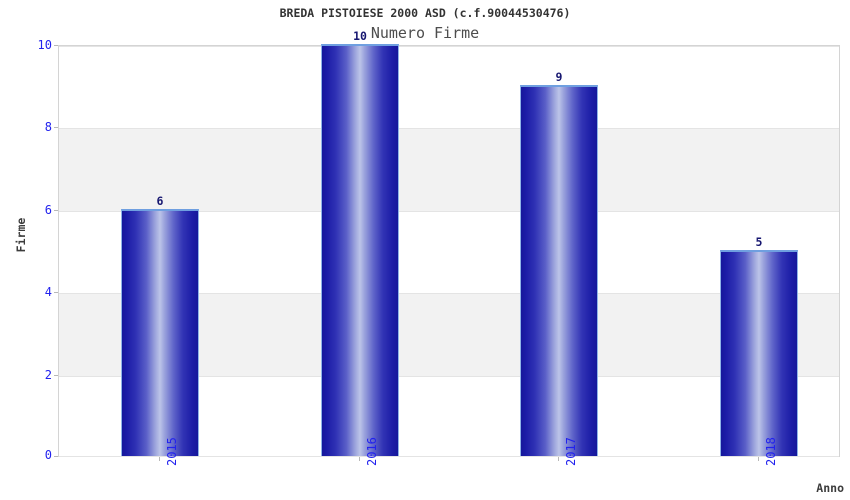 The height and width of the screenshot is (500, 850). I want to click on x-axis-title: Anno, so click(830, 488).